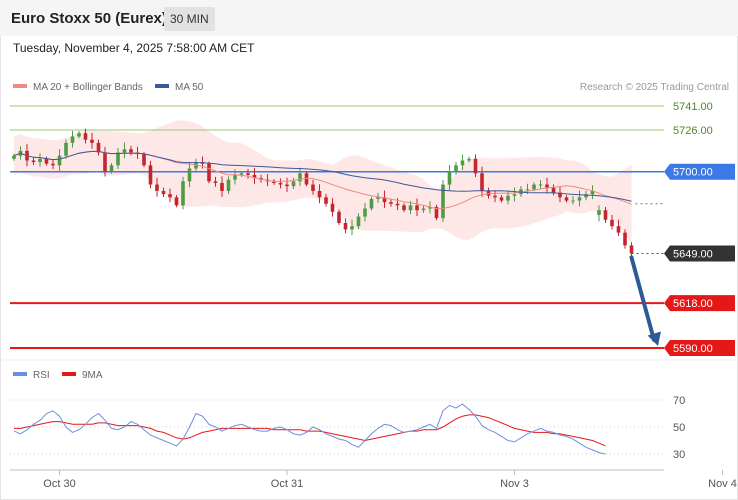  Describe the element at coordinates (287, 484) in the screenshot. I see `x-tick-label: Oct 31` at that location.